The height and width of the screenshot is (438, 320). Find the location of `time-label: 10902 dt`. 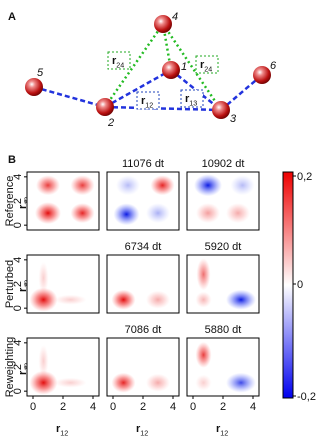

time-label: 10902 dt is located at coordinates (223, 164).